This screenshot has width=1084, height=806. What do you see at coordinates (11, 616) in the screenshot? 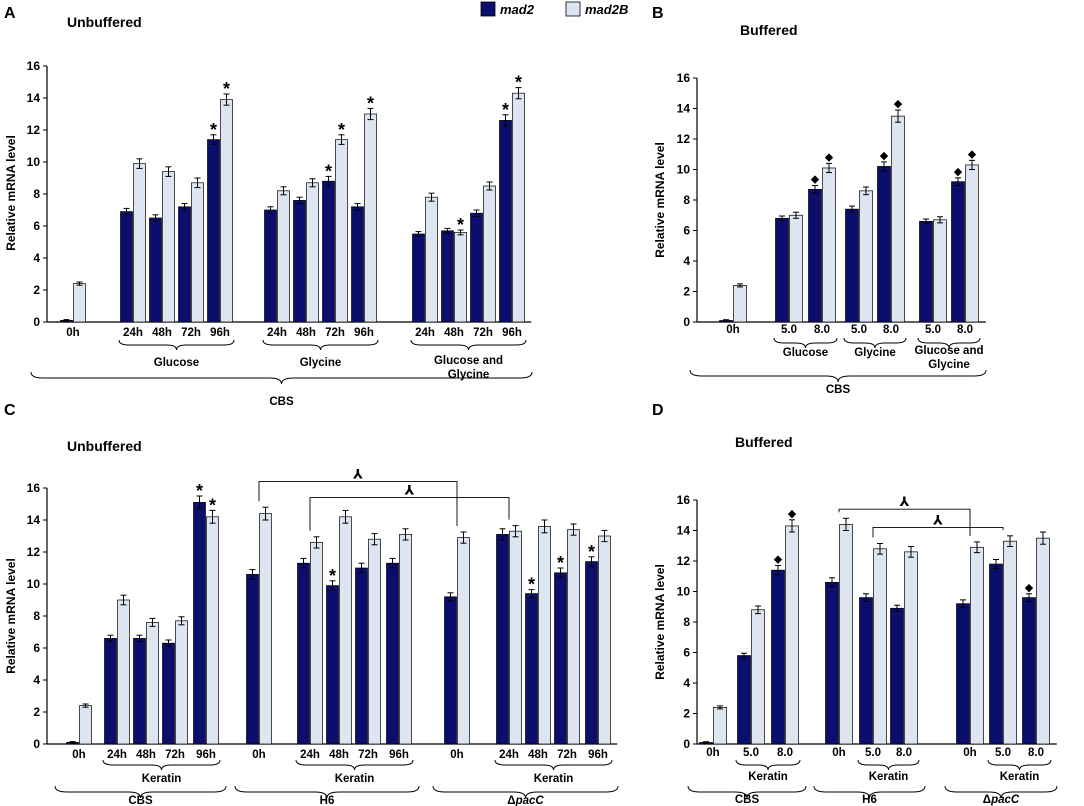
I see `y-axis-label-c: Relative mRNA level` at bounding box center [11, 616].